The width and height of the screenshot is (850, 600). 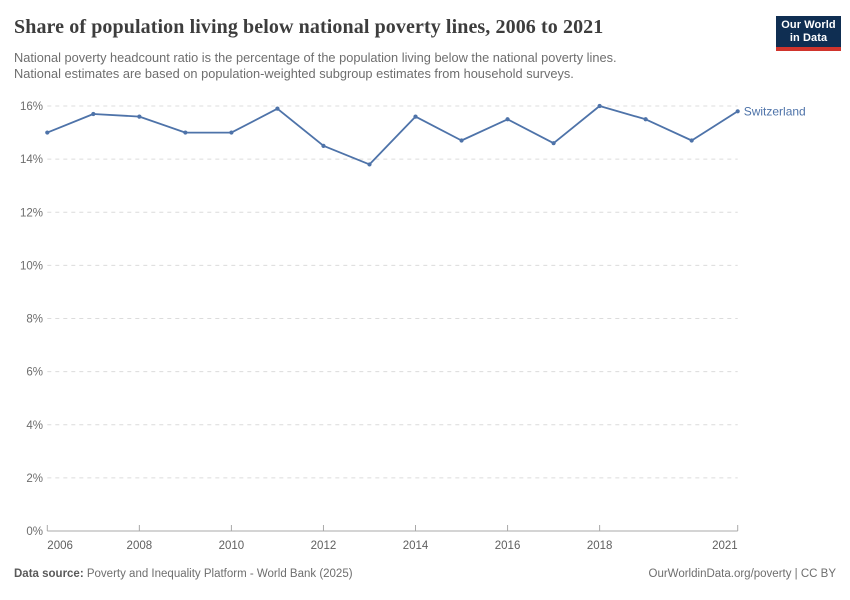 I want to click on x-tick-label-2008: 2008, so click(x=140, y=546).